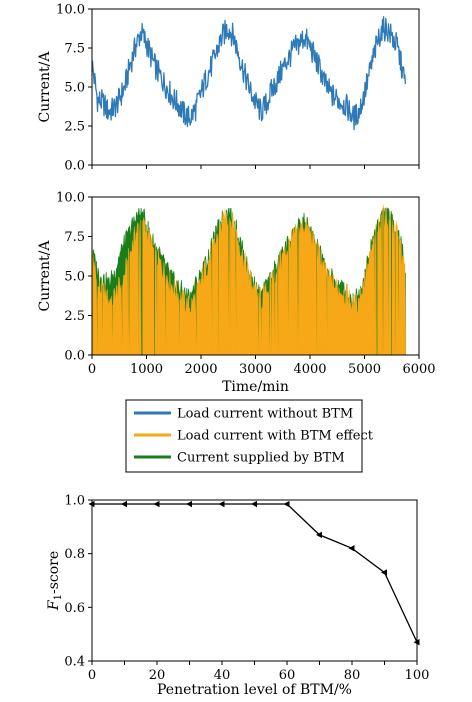 The height and width of the screenshot is (702, 472). Describe the element at coordinates (255, 573) in the screenshot. I see `series-line-f1-score` at that location.